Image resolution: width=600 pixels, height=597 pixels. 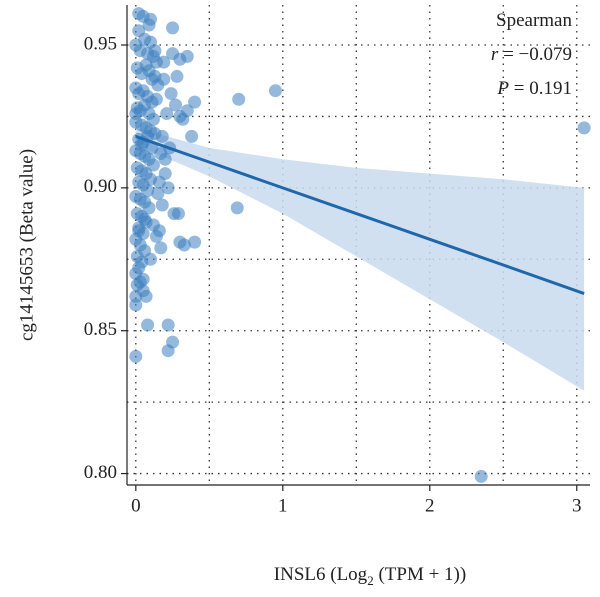 What do you see at coordinates (502, 88) in the screenshot?
I see `annotation-symbol: P` at bounding box center [502, 88].